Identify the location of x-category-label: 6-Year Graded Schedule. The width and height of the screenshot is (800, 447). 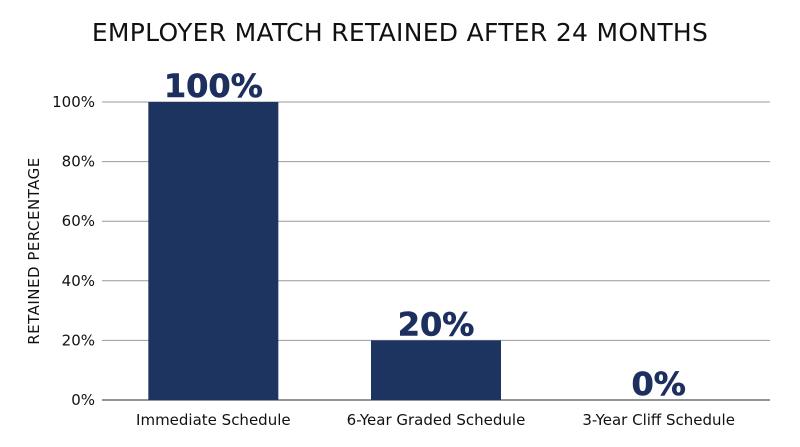
(436, 420).